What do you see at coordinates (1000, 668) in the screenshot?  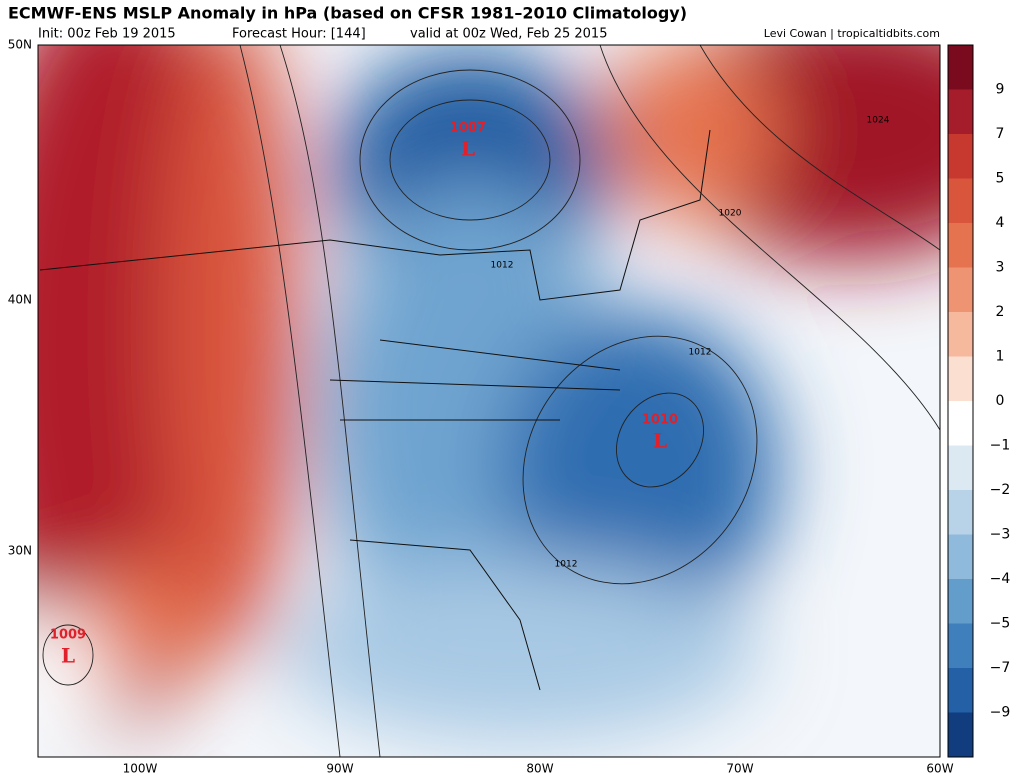 I see `colorbar-label: −7` at bounding box center [1000, 668].